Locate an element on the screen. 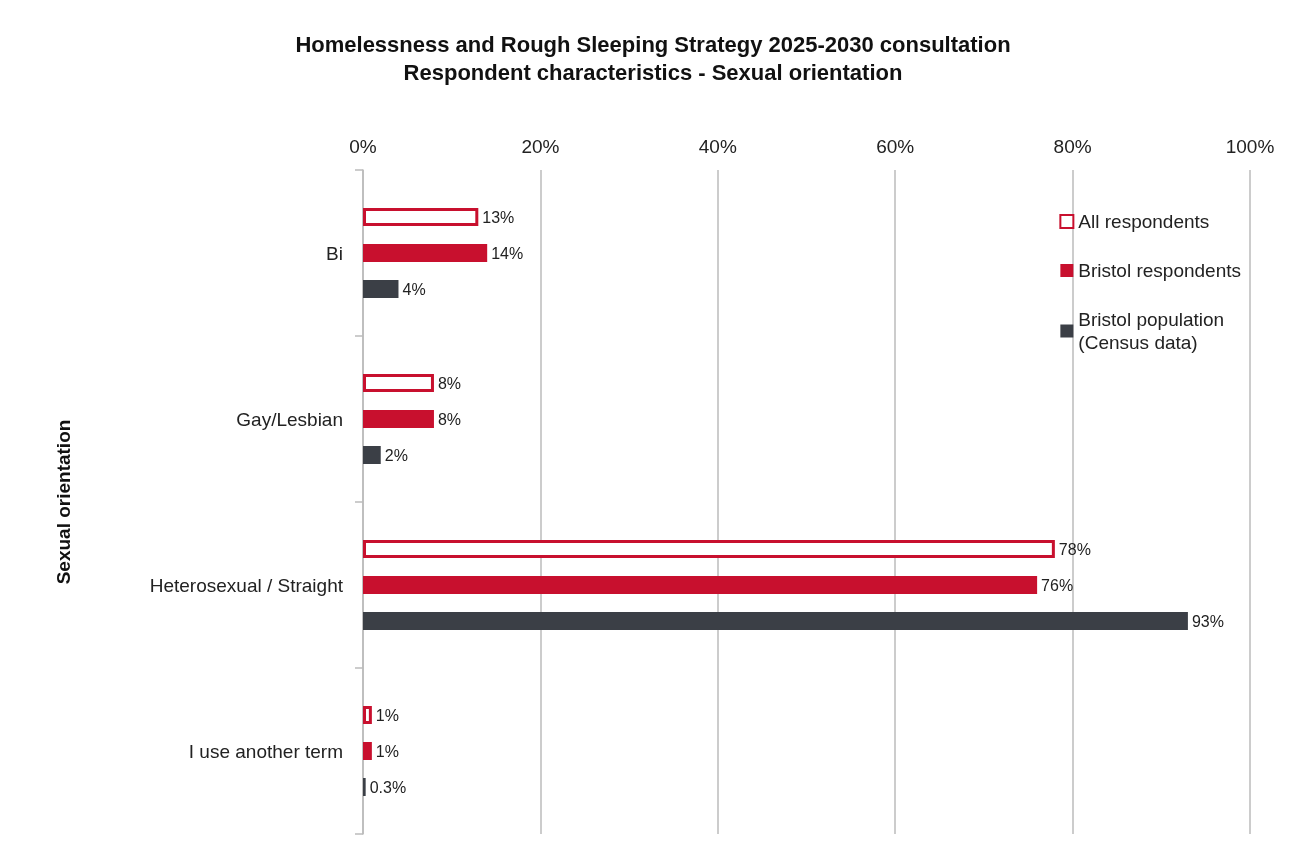 The height and width of the screenshot is (852, 1306). x-tick-label: 20% is located at coordinates (540, 146).